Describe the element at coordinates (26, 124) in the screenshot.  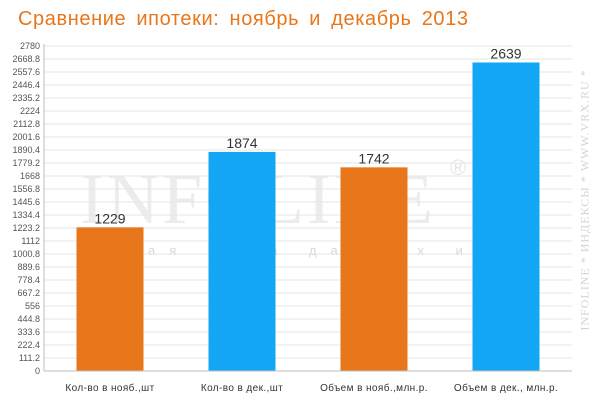
I see `y-tick-label: 2112.8` at that location.